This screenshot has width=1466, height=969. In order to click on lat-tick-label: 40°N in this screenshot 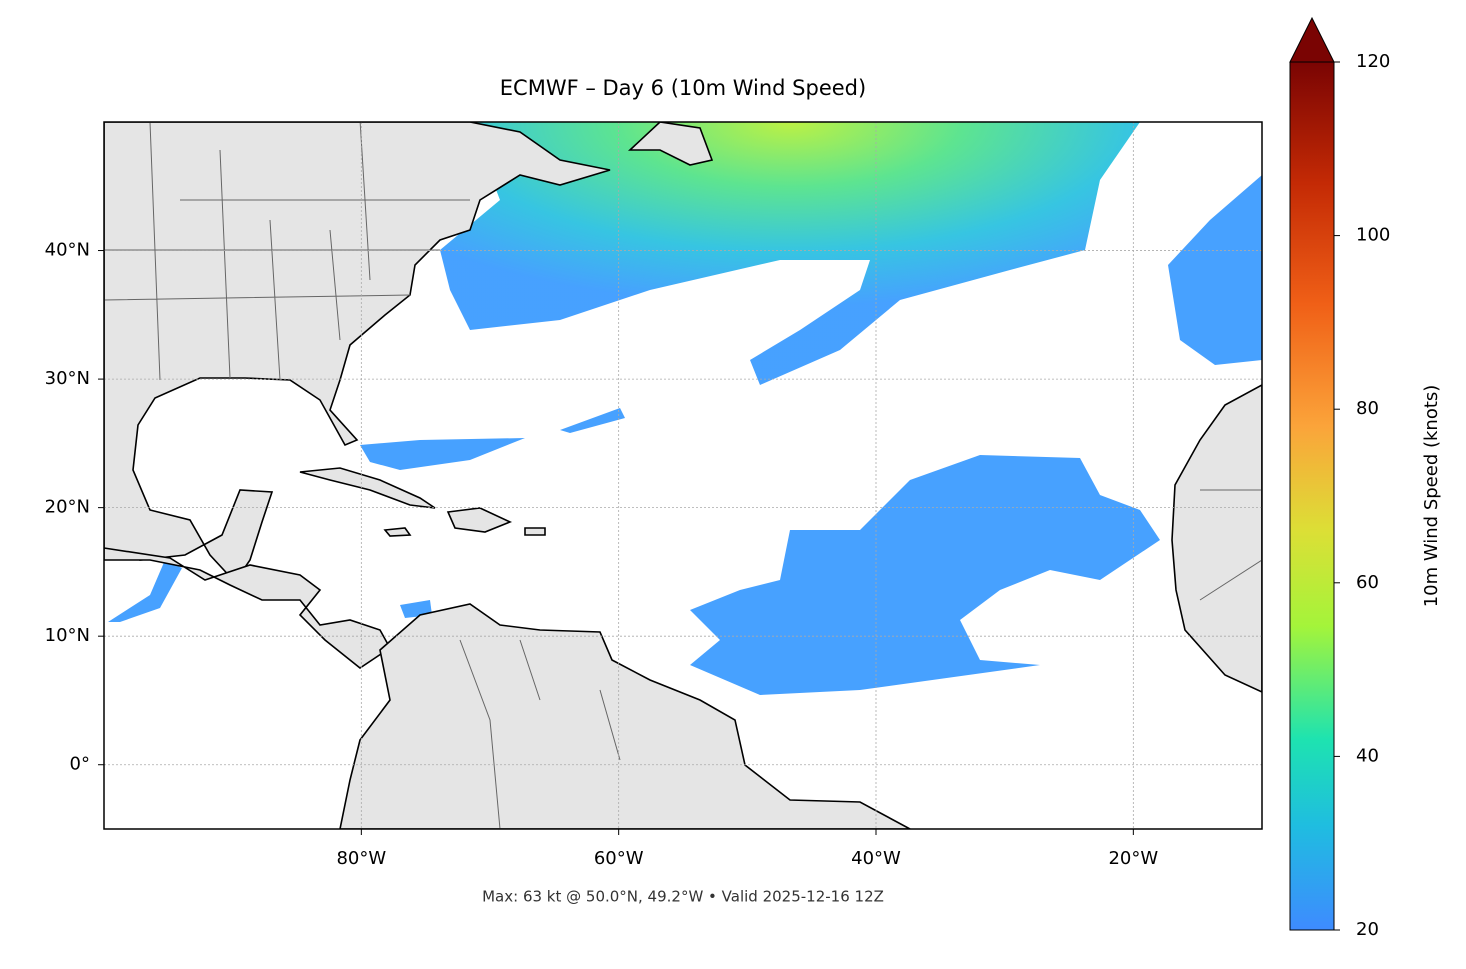, I will do `click(67, 250)`.